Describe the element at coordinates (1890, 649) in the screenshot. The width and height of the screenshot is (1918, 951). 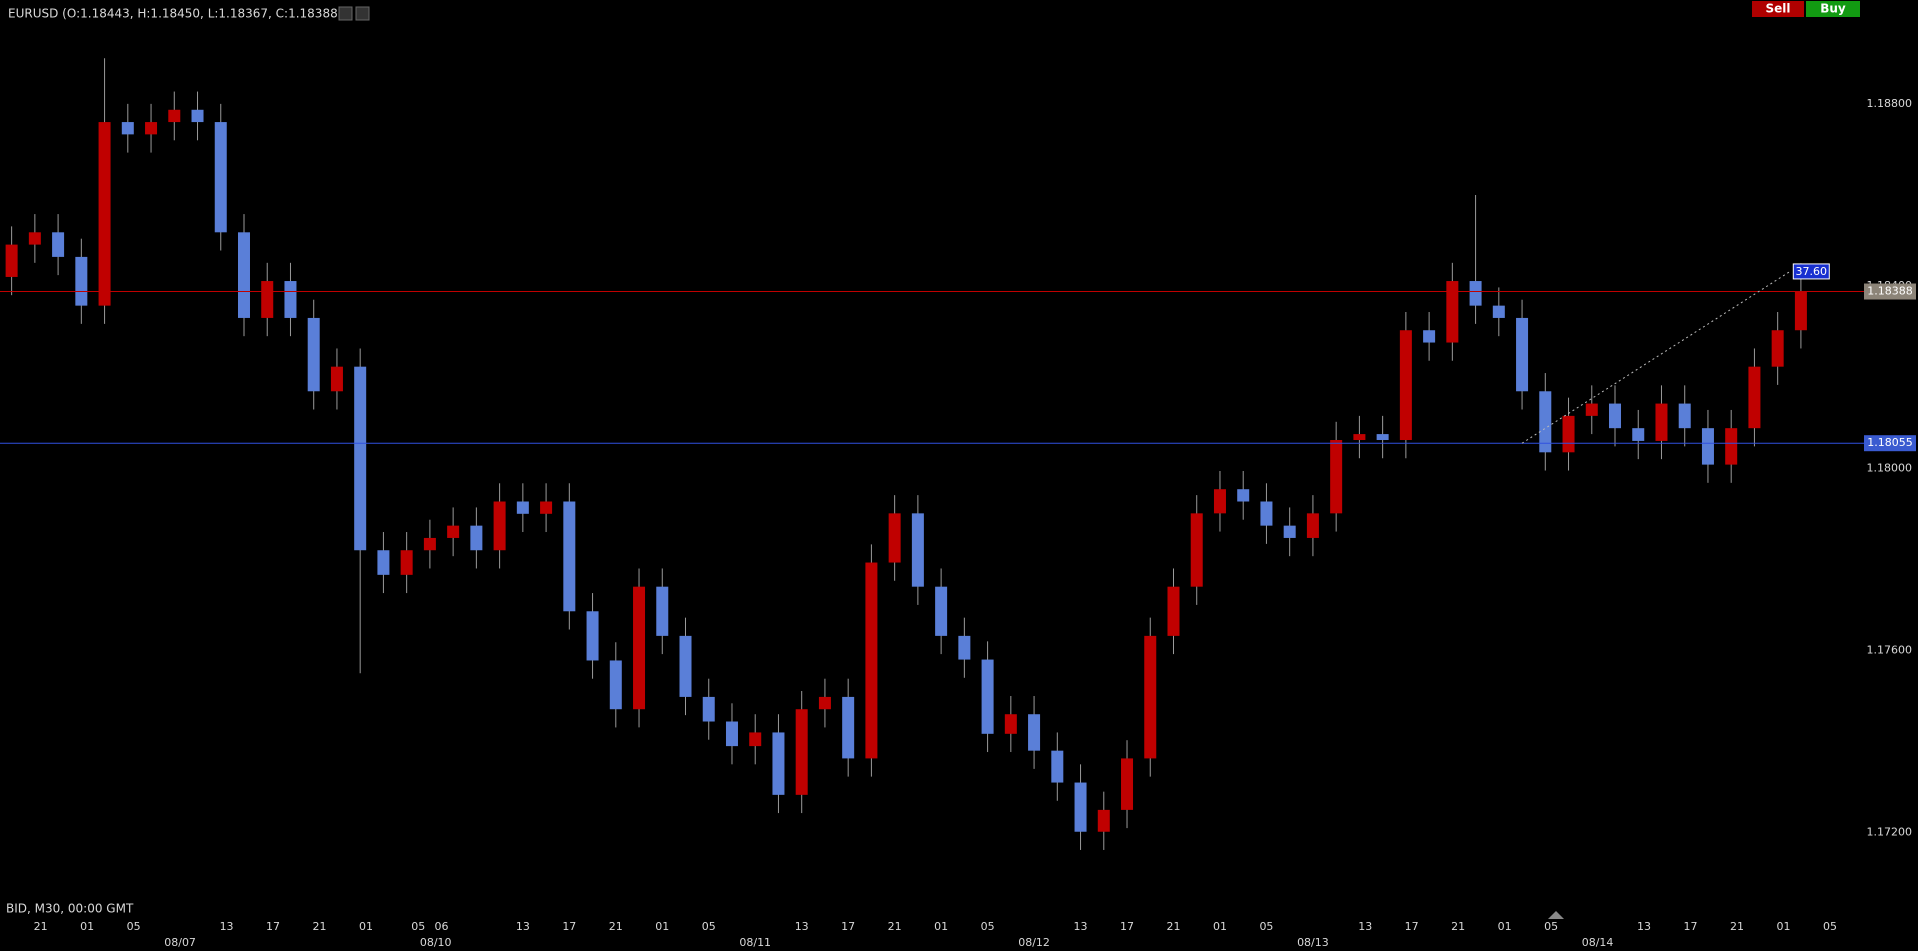
I see `y-tick-label: 1.17600` at that location.